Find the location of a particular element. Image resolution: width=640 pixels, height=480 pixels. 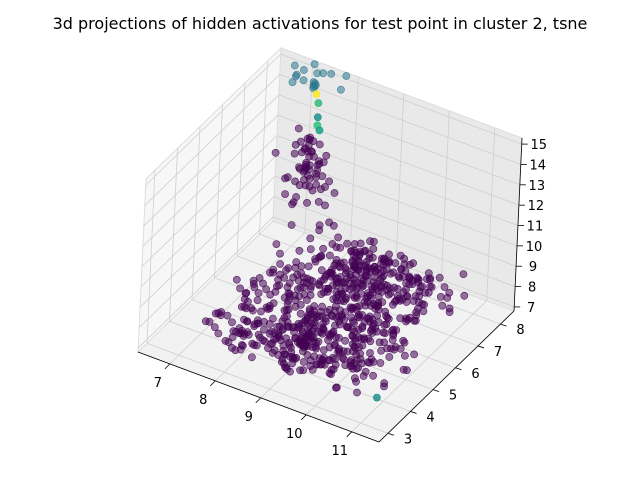

z-tick-label: 12 is located at coordinates (536, 206).